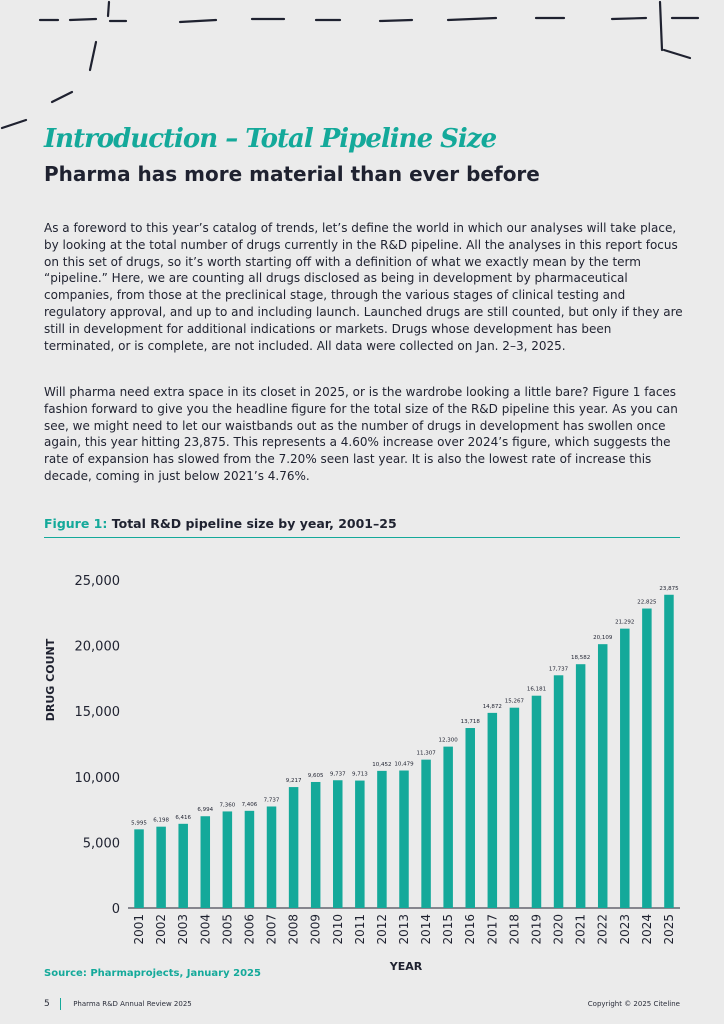  I want to click on figure-label: Figure 1:, so click(76, 523).